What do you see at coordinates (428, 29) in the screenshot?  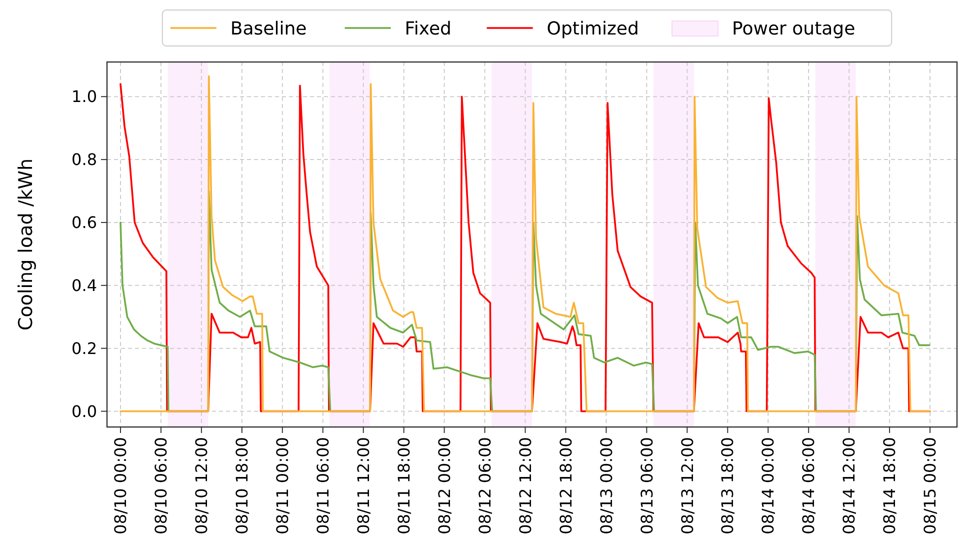 I see `legend-label: Fixed` at bounding box center [428, 29].